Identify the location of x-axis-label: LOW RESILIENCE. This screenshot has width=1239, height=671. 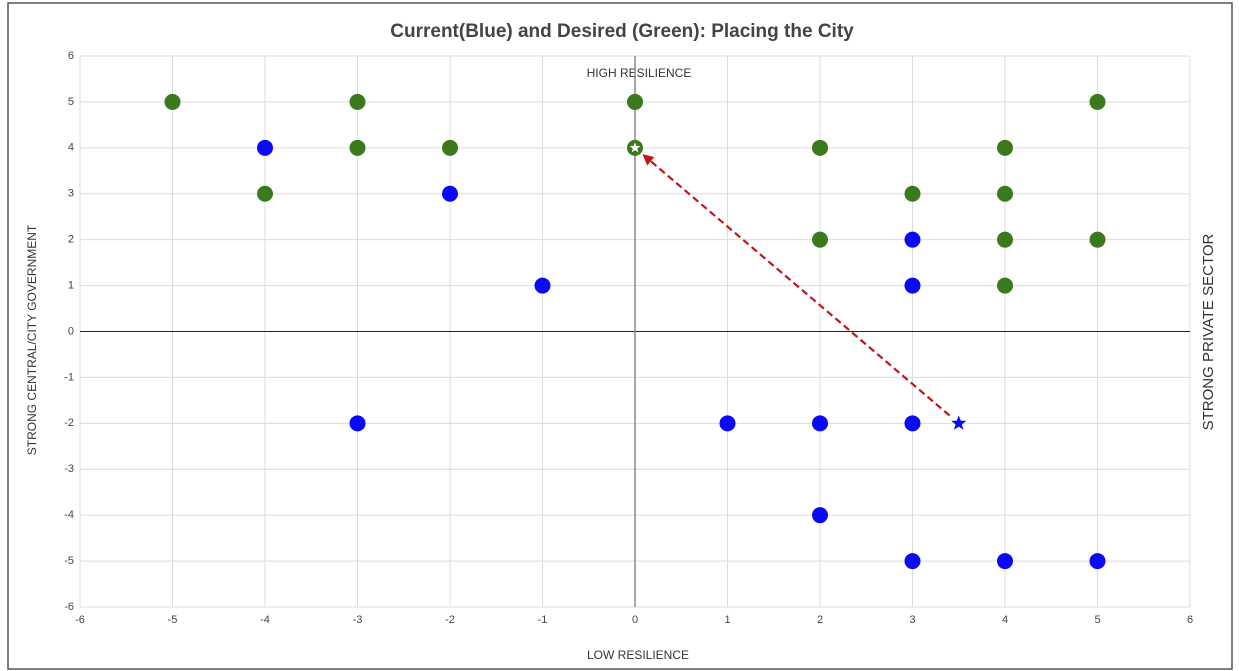
(638, 655).